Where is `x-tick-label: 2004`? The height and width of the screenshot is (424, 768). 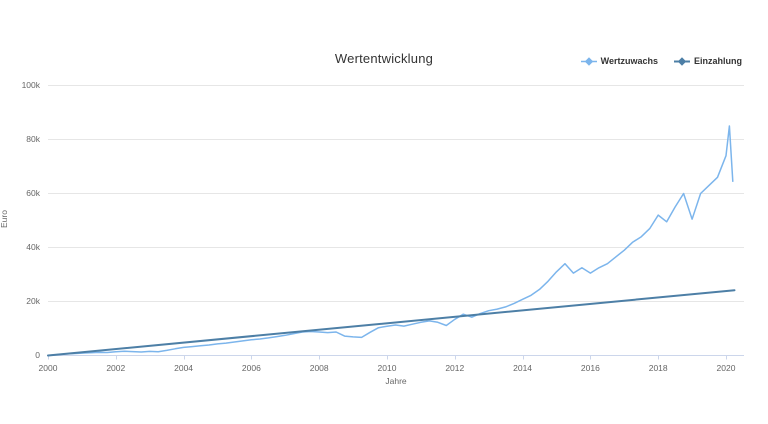
x-tick-label: 2004 is located at coordinates (184, 368).